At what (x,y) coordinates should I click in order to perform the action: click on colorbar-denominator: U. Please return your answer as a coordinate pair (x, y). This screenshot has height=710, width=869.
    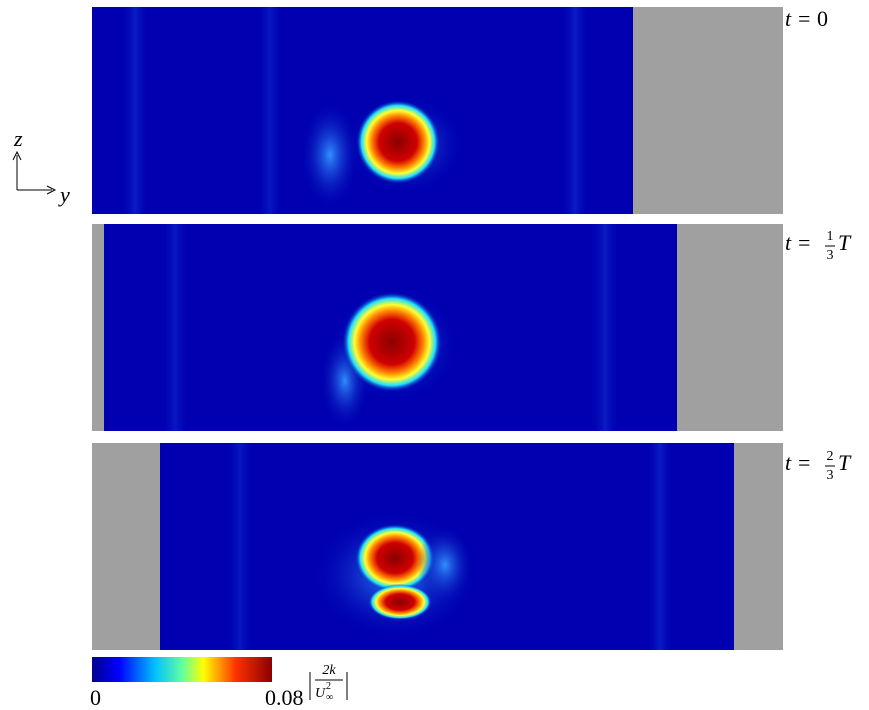
    Looking at the image, I should click on (320, 693).